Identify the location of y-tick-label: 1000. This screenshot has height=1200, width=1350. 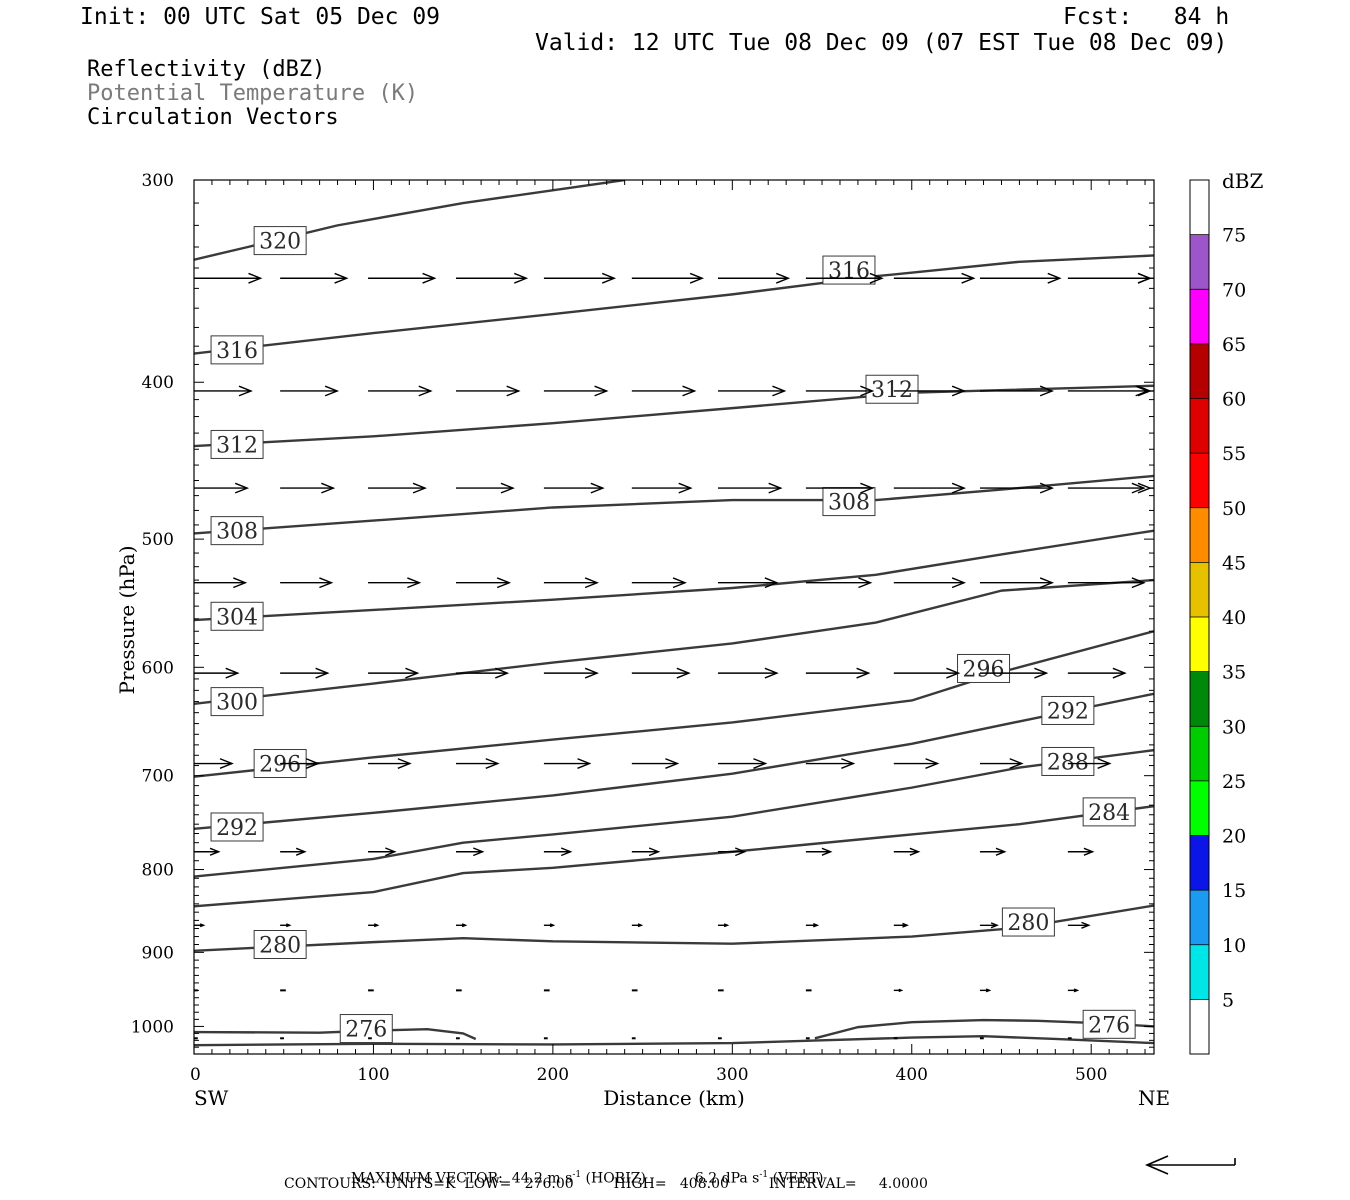
(152, 1027).